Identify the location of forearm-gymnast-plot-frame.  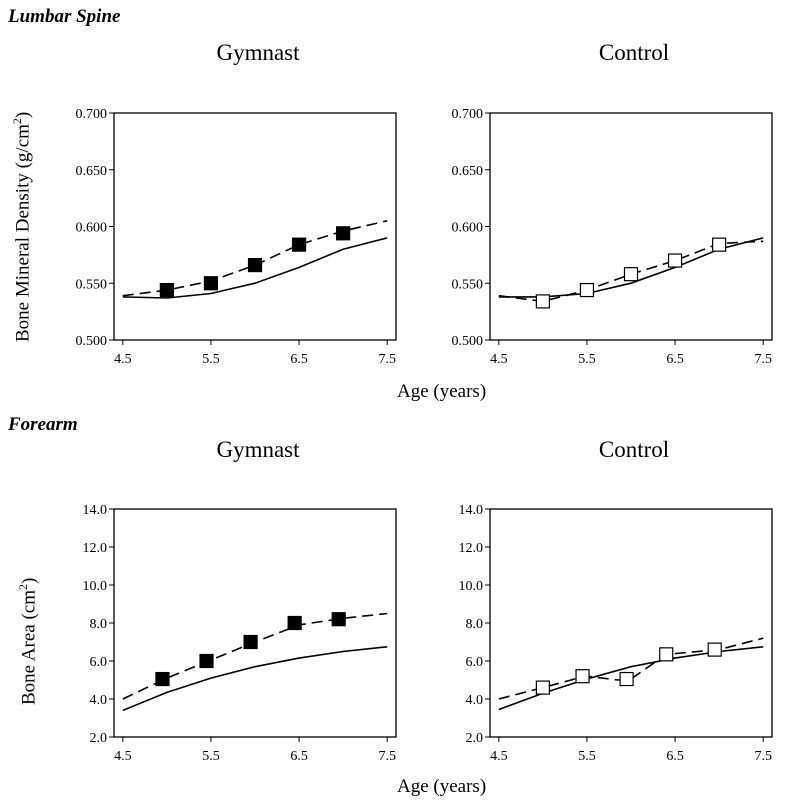
(255, 623).